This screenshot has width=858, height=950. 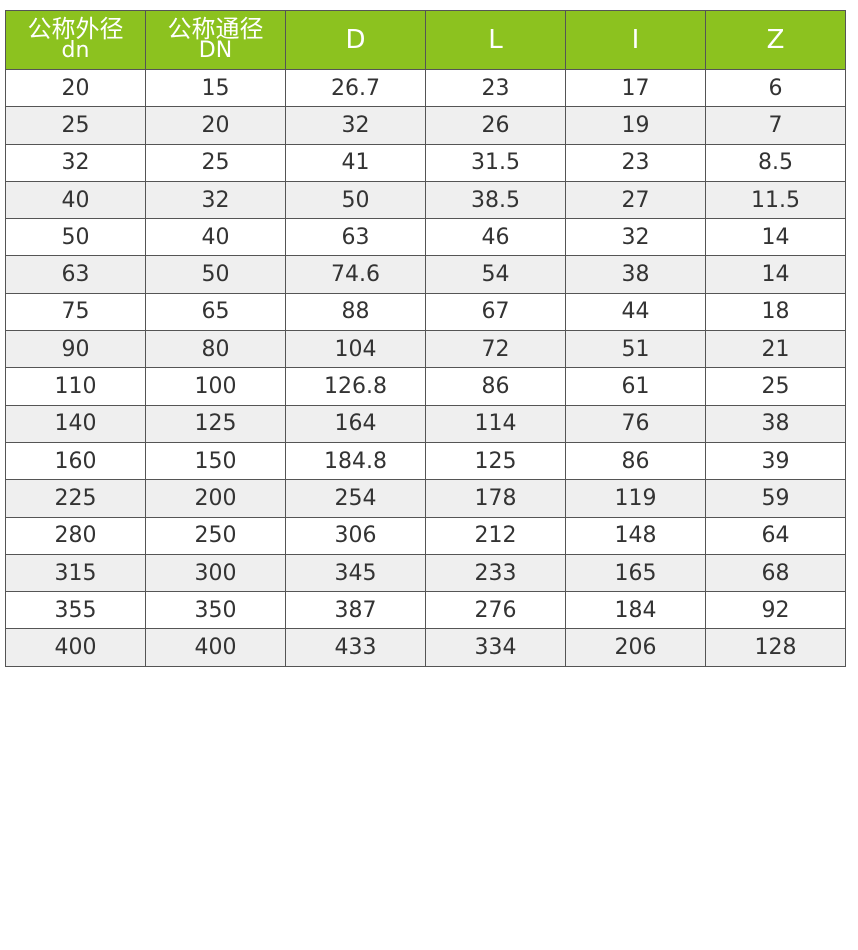 What do you see at coordinates (775, 386) in the screenshot?
I see `cell-Z: 25` at bounding box center [775, 386].